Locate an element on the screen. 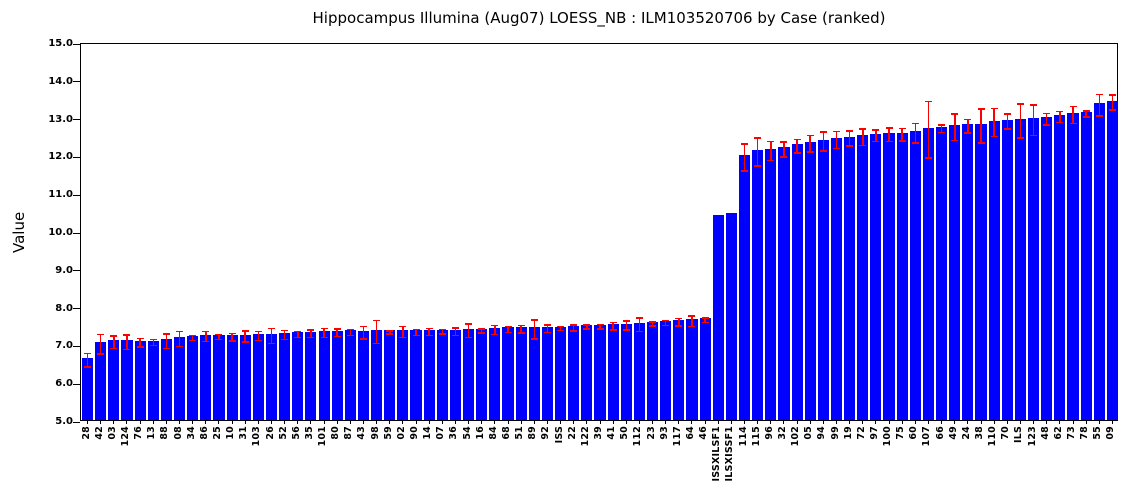 Image resolution: width=1125 pixels, height=500 pixels. x-axis-tick-label: 52 is located at coordinates (283, 433).